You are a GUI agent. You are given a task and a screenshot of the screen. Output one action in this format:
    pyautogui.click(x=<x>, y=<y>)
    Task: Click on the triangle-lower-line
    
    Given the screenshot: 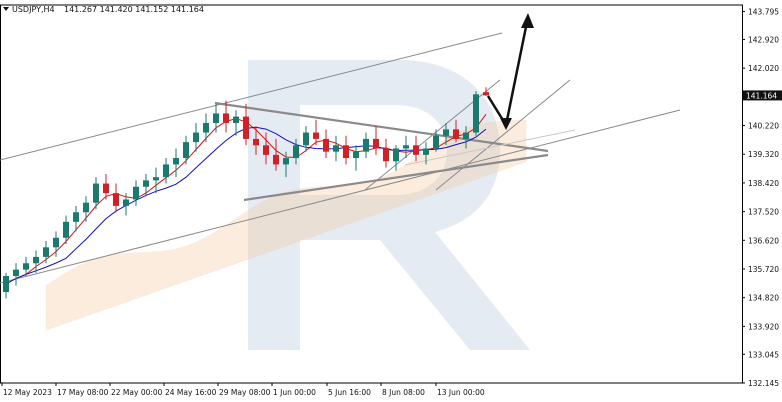 What is the action you would take?
    pyautogui.click(x=396, y=177)
    